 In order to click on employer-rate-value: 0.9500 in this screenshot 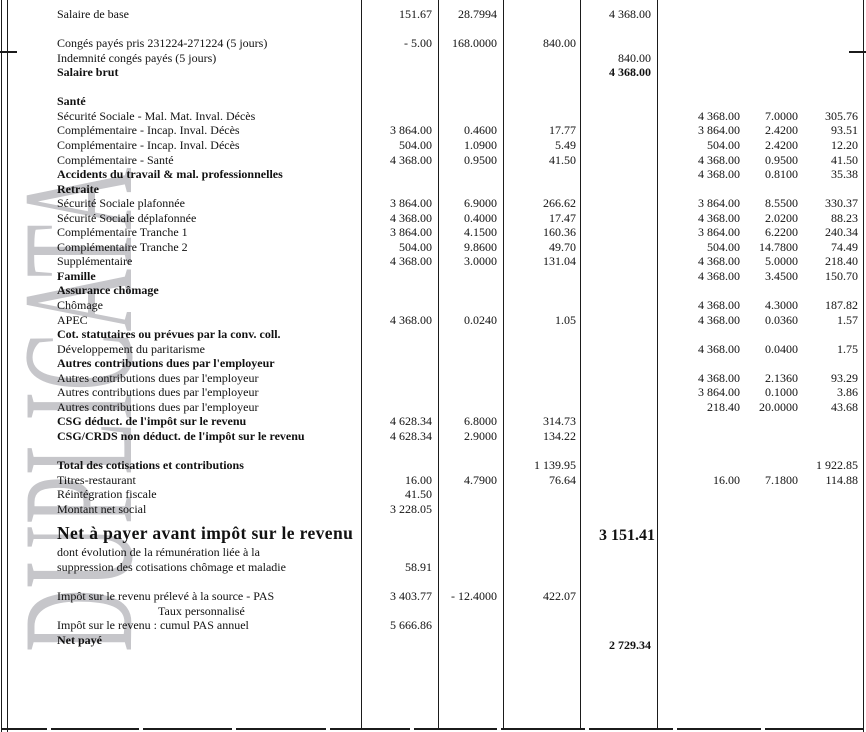, I will do `click(781, 159)`.